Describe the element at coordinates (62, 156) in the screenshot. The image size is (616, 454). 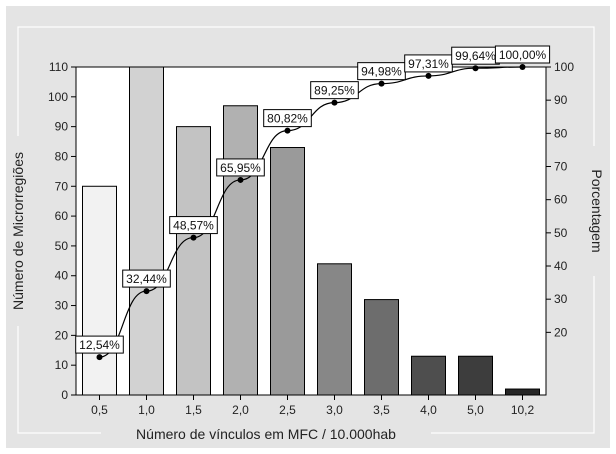
I see `y-tick-label: 80` at that location.